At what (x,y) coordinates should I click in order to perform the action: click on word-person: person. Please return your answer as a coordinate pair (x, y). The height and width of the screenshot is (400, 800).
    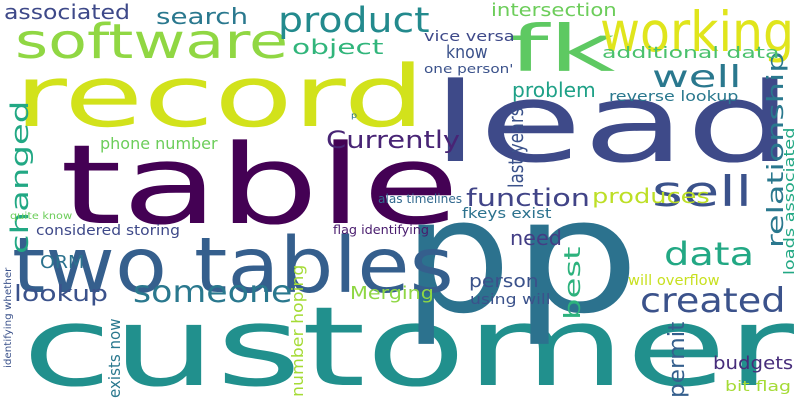
    Looking at the image, I should click on (504, 281).